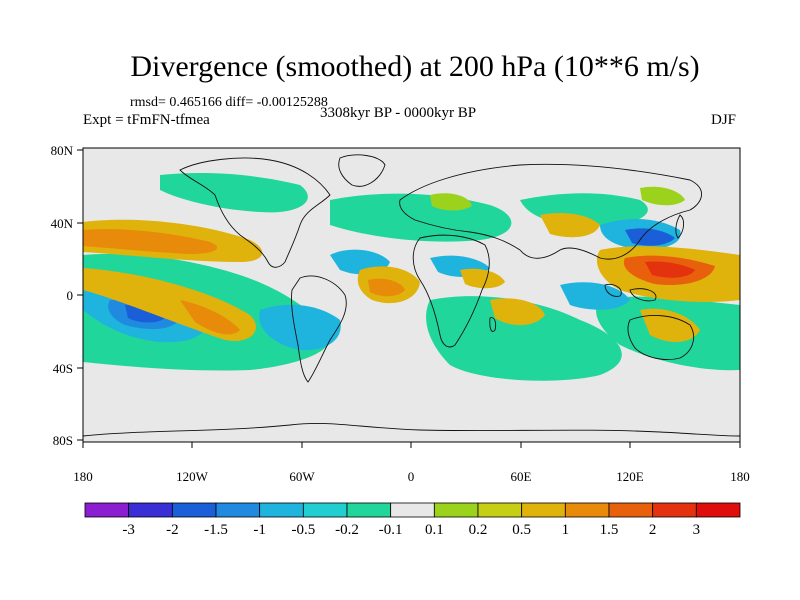 The height and width of the screenshot is (600, 800). Describe the element at coordinates (83, 476) in the screenshot. I see `lon-label-180w: 180` at that location.